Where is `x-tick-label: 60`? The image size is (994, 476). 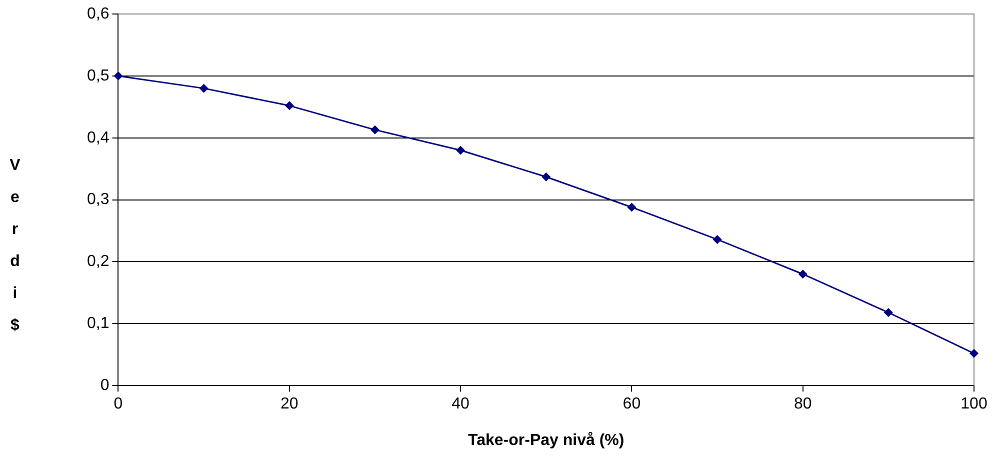
x-tick-label: 60 is located at coordinates (631, 404).